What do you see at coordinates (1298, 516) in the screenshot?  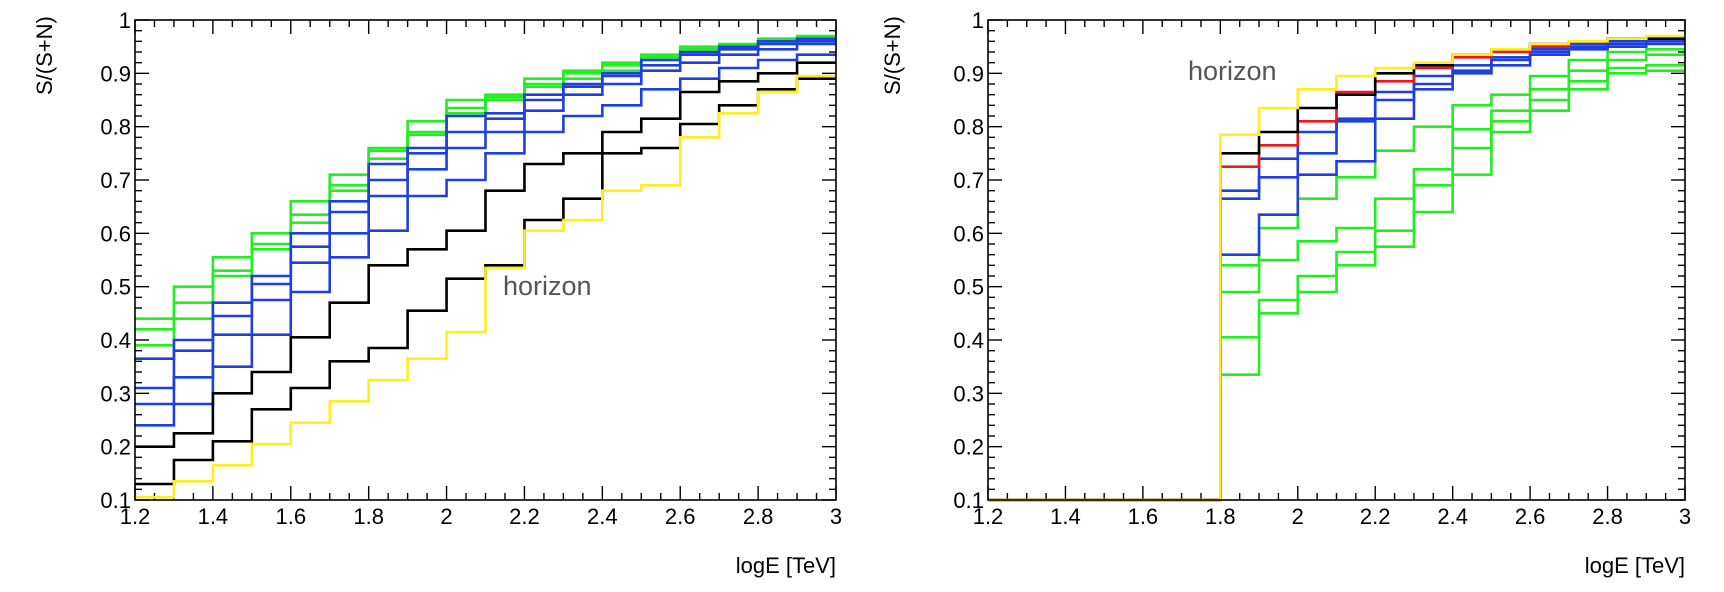 I see `right-x-tick-label: 2` at bounding box center [1298, 516].